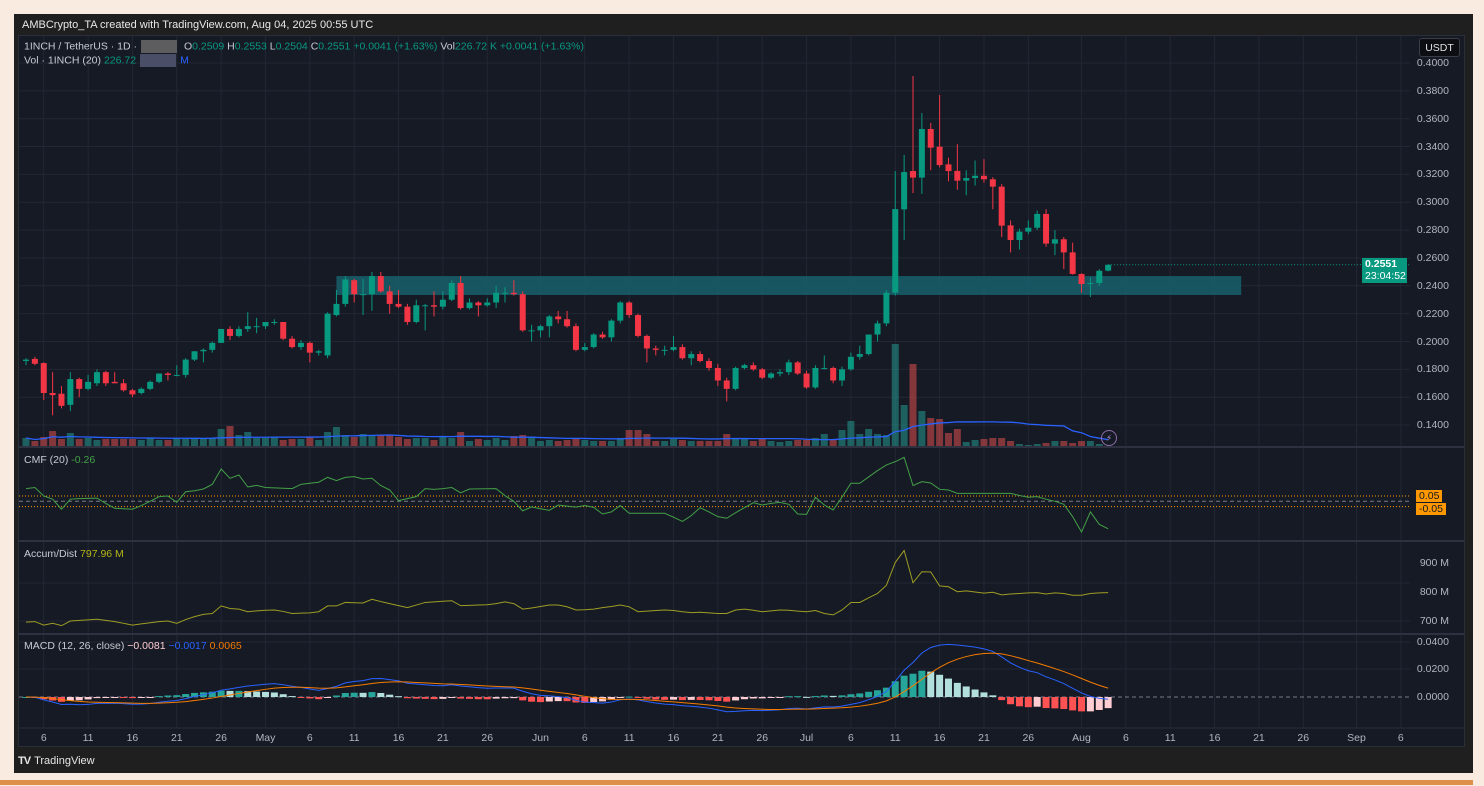  I want to click on cmf-value: -0.26, so click(83, 460).